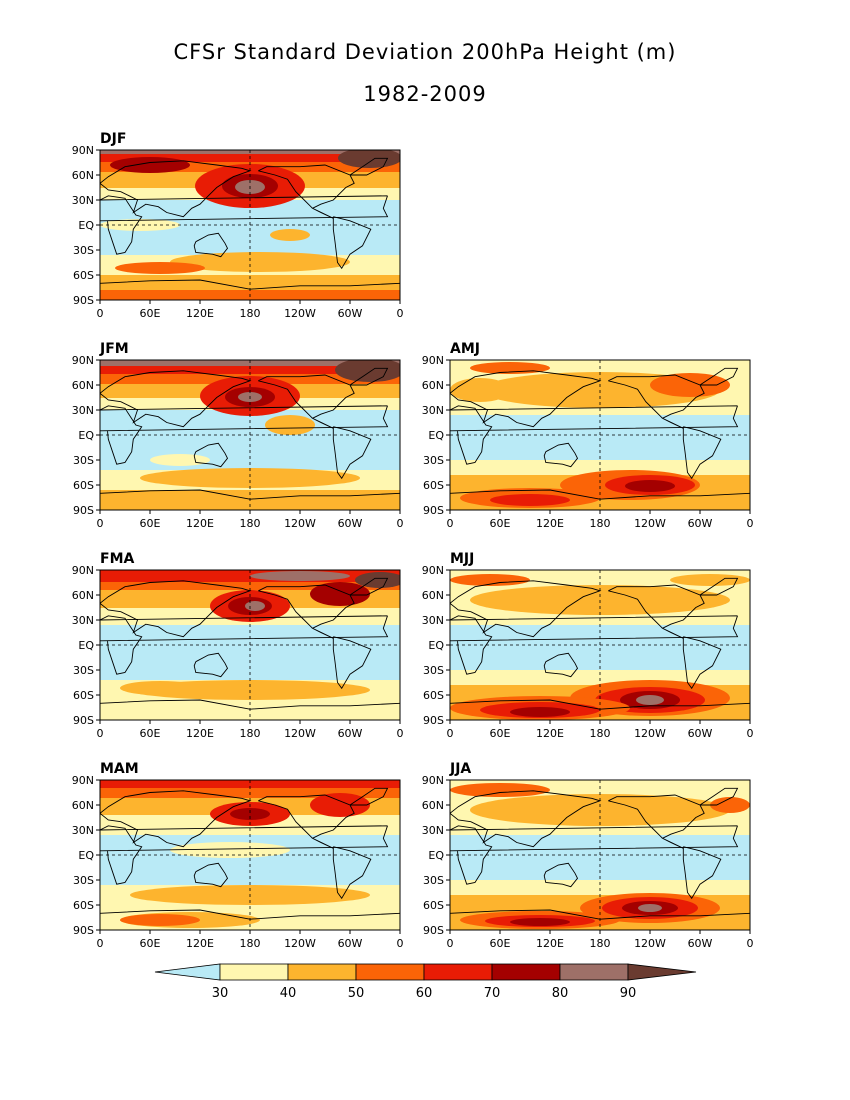 This screenshot has width=850, height=1100. I want to click on colorbar-level-label: 60, so click(424, 993).